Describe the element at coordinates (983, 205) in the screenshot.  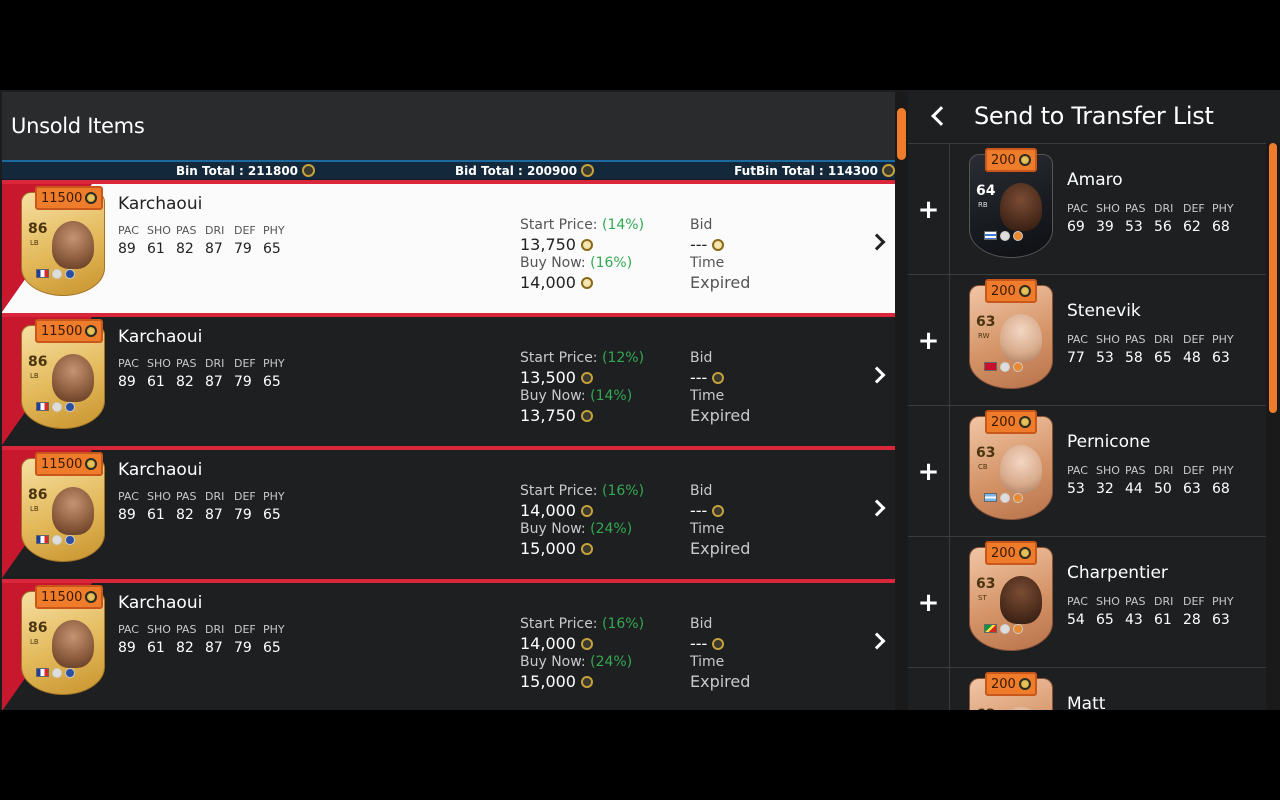
I see `player-position: RB` at that location.